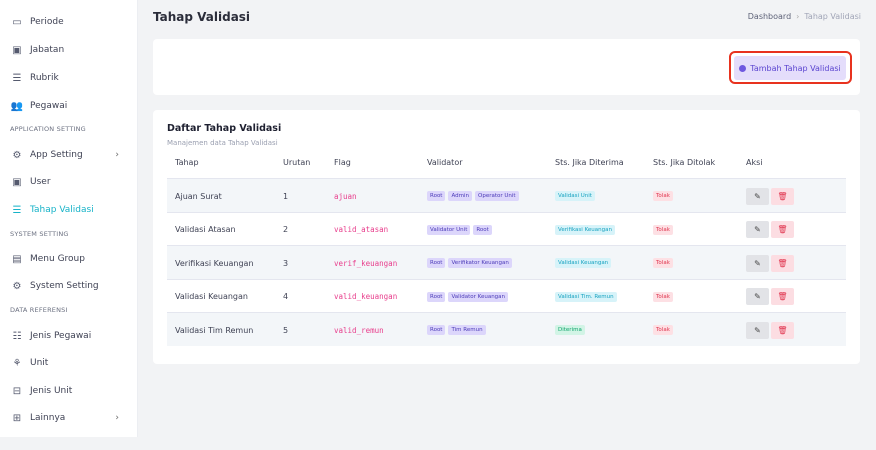  I want to click on cell-tahap: Ajuan Surat, so click(198, 196).